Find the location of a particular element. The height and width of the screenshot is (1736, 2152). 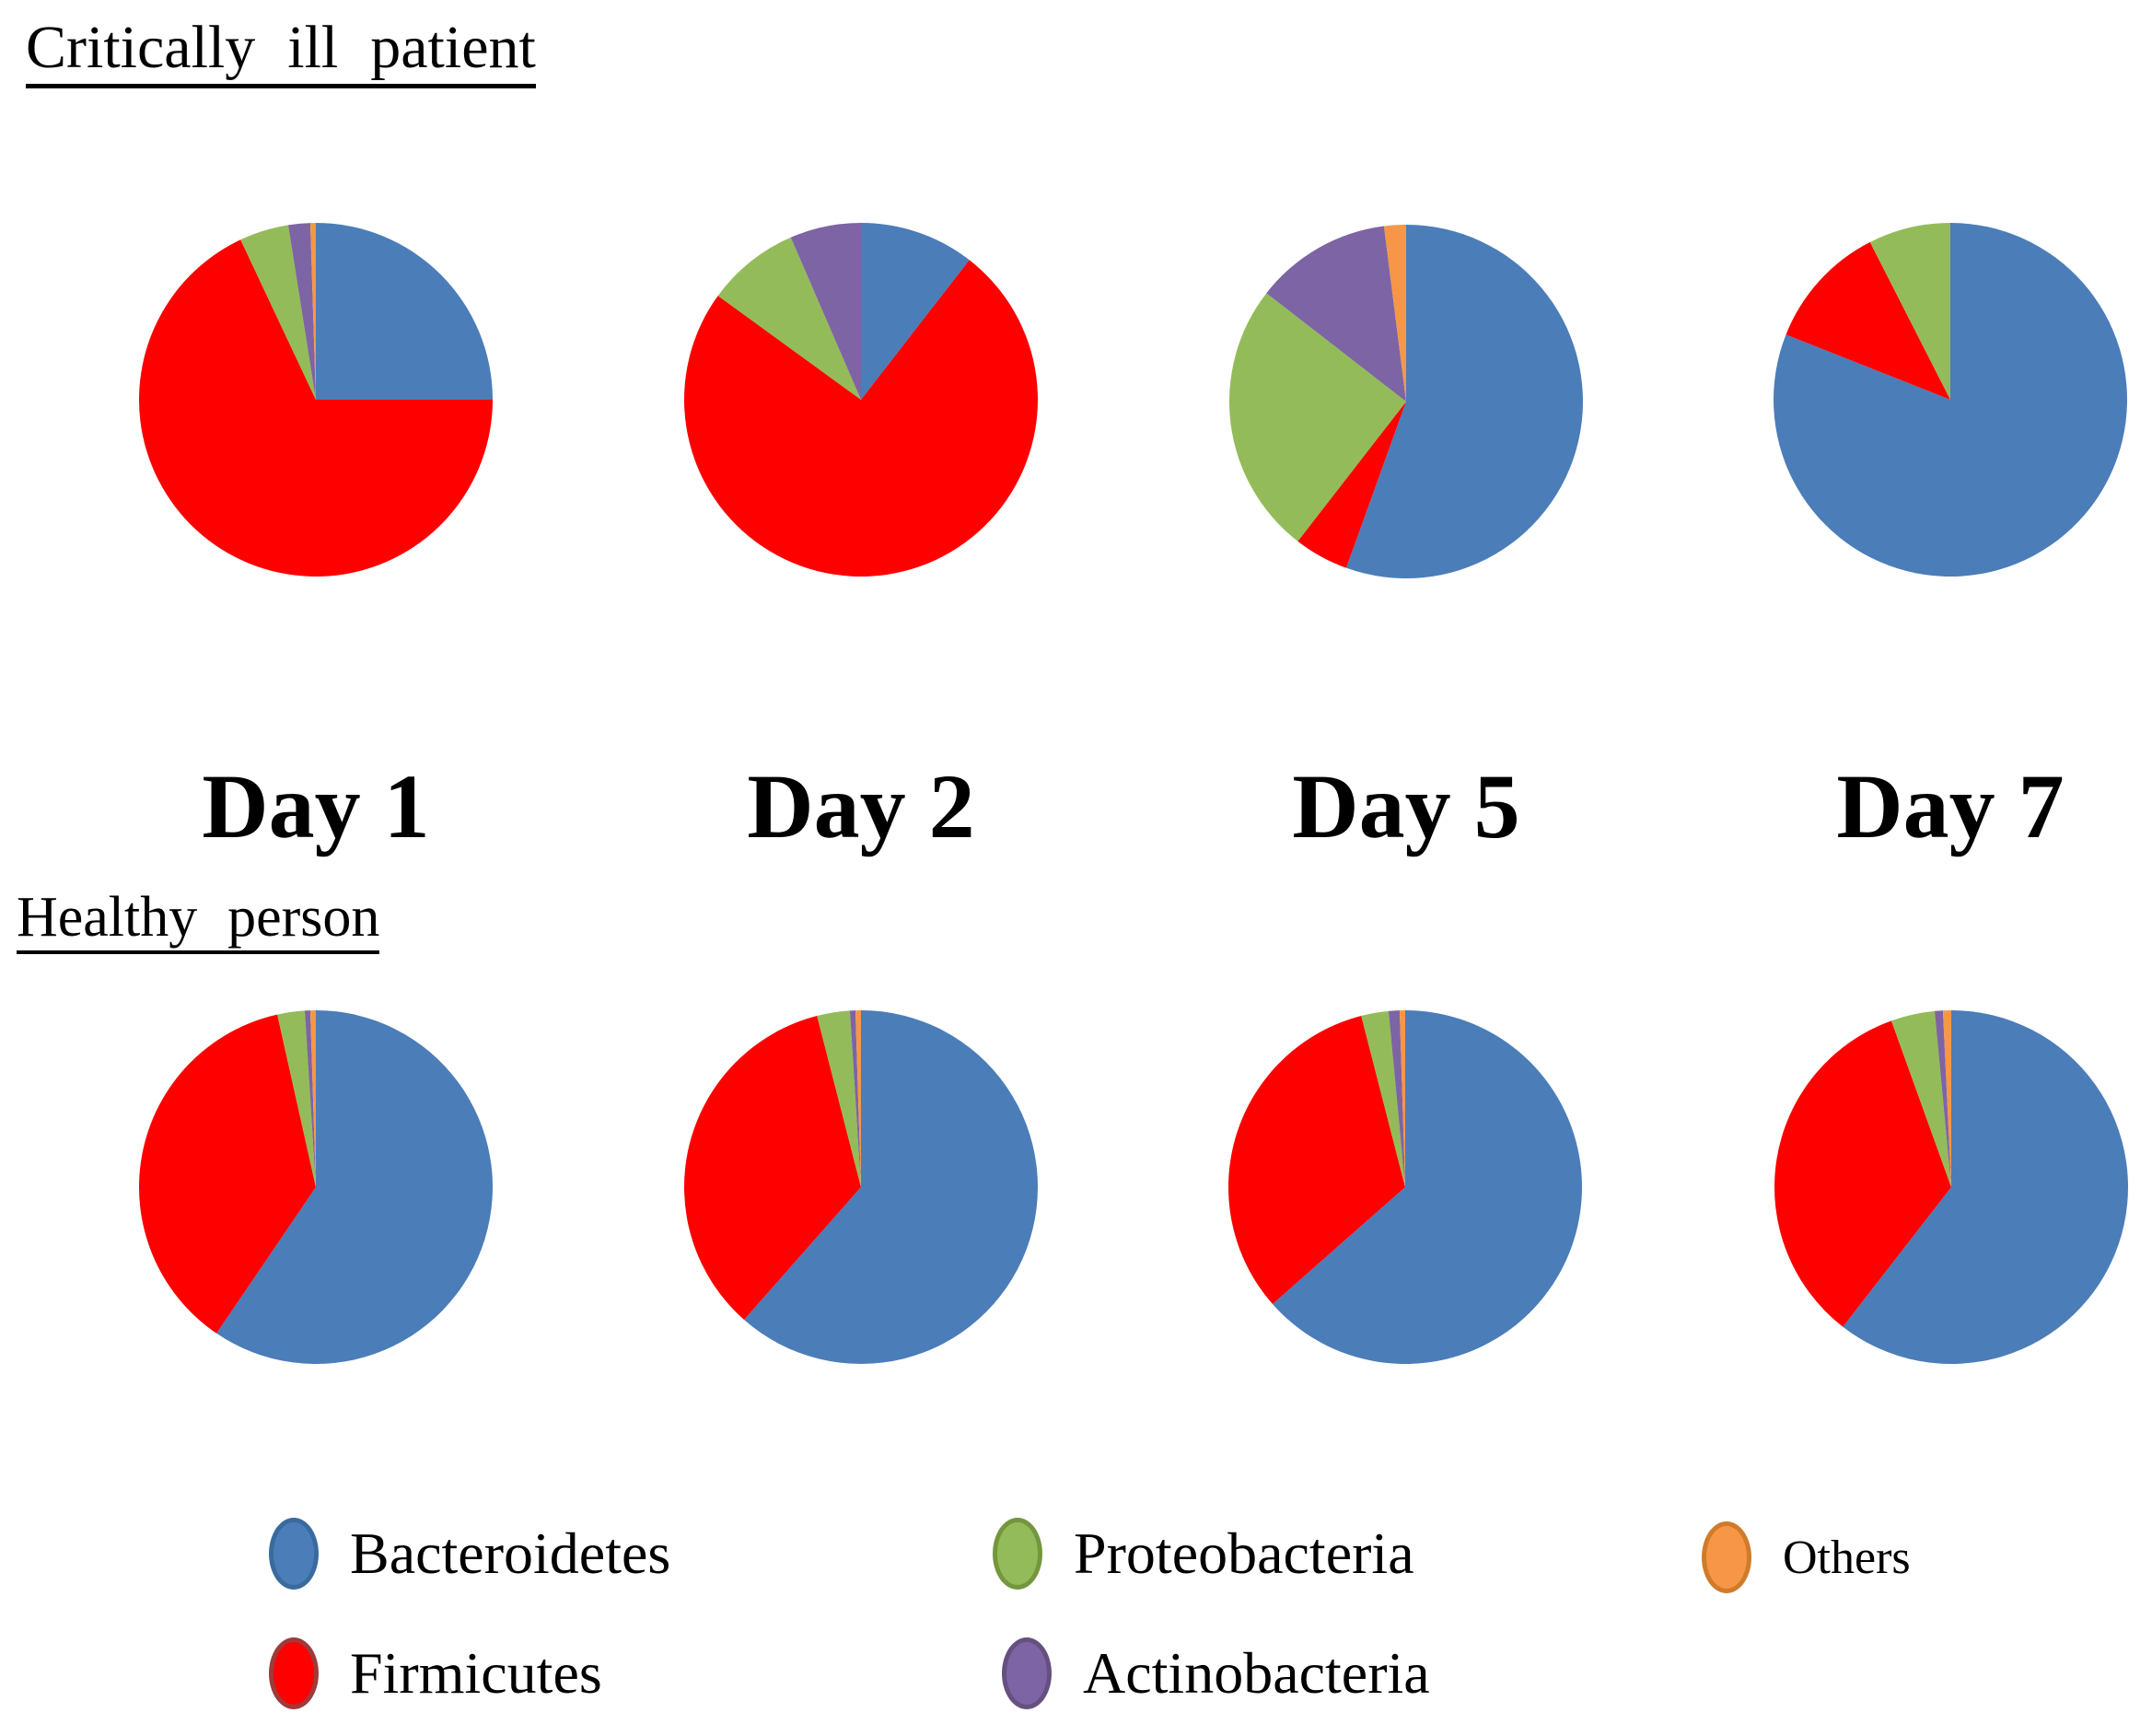

legend-item-bacteroidetes: Bacteroidetes is located at coordinates (469, 1554).